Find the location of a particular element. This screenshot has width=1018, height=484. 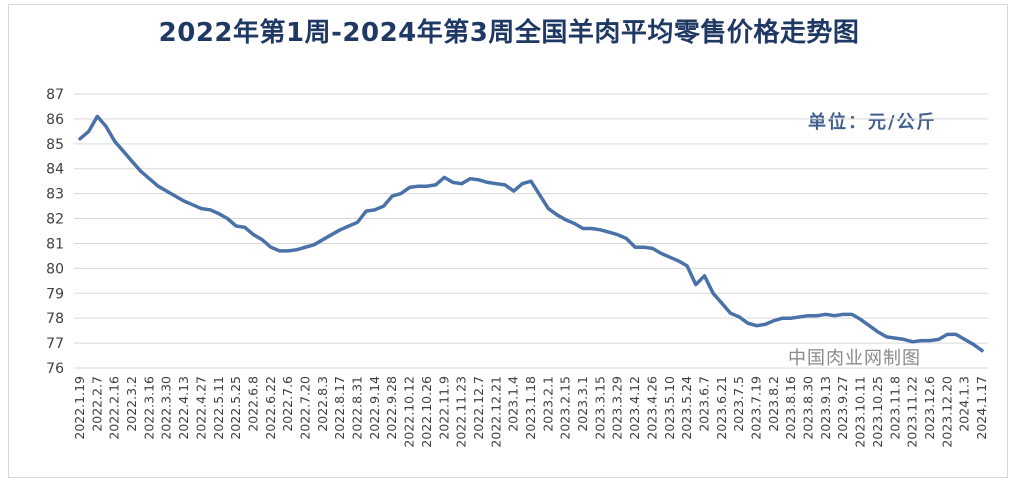

x-tick-label: 2022.11.23 is located at coordinates (461, 412).